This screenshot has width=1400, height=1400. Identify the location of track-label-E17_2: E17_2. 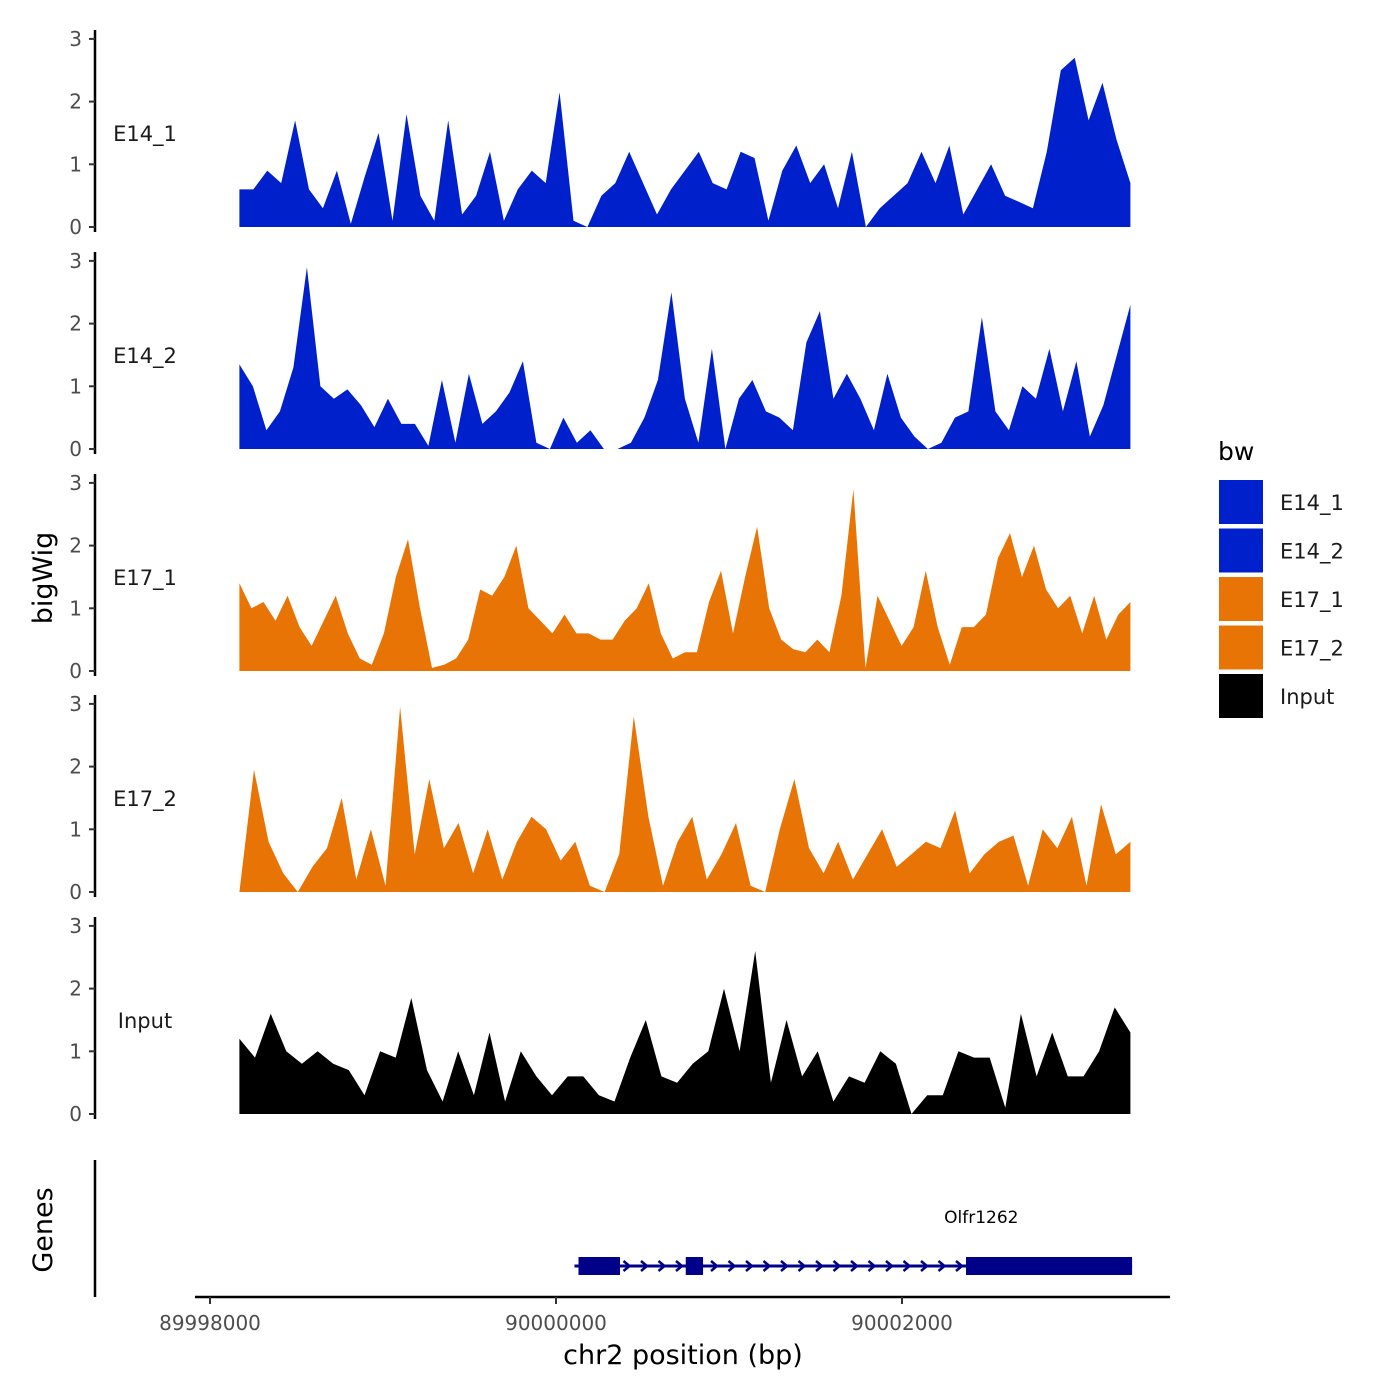
(145, 799).